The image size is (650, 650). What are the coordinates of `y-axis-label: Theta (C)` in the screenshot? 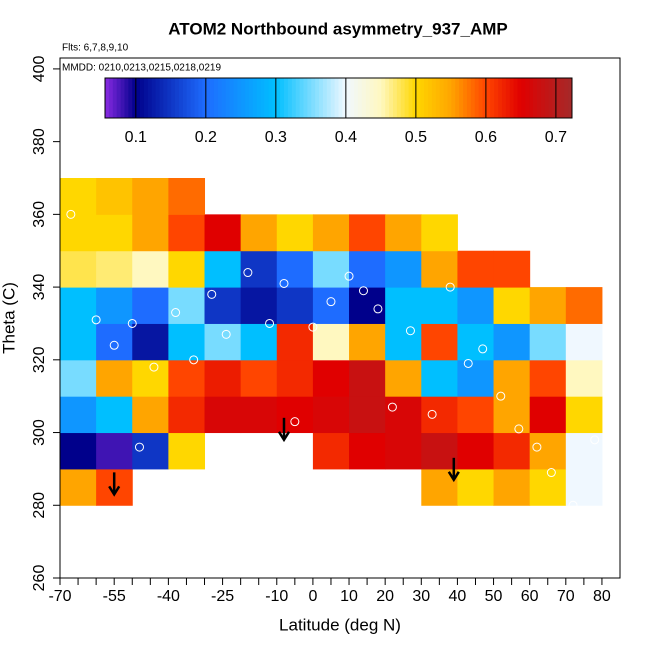 It's located at (9, 318).